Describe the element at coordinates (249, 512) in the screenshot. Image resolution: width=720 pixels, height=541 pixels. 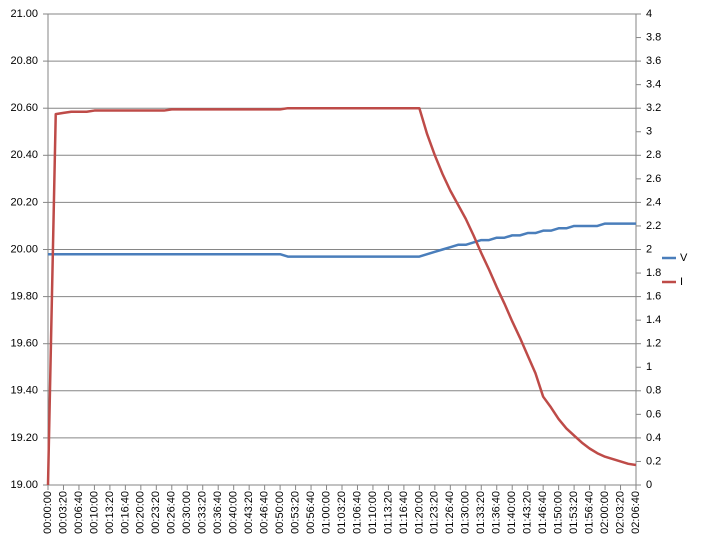
I see `x-tick-label: 00:43:20` at that location.